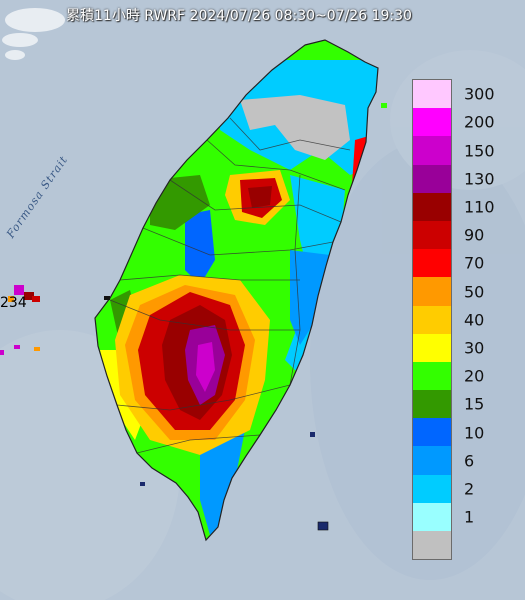 This screenshot has height=600, width=525. What do you see at coordinates (479, 122) in the screenshot?
I see `legend-label: 200` at bounding box center [479, 122].